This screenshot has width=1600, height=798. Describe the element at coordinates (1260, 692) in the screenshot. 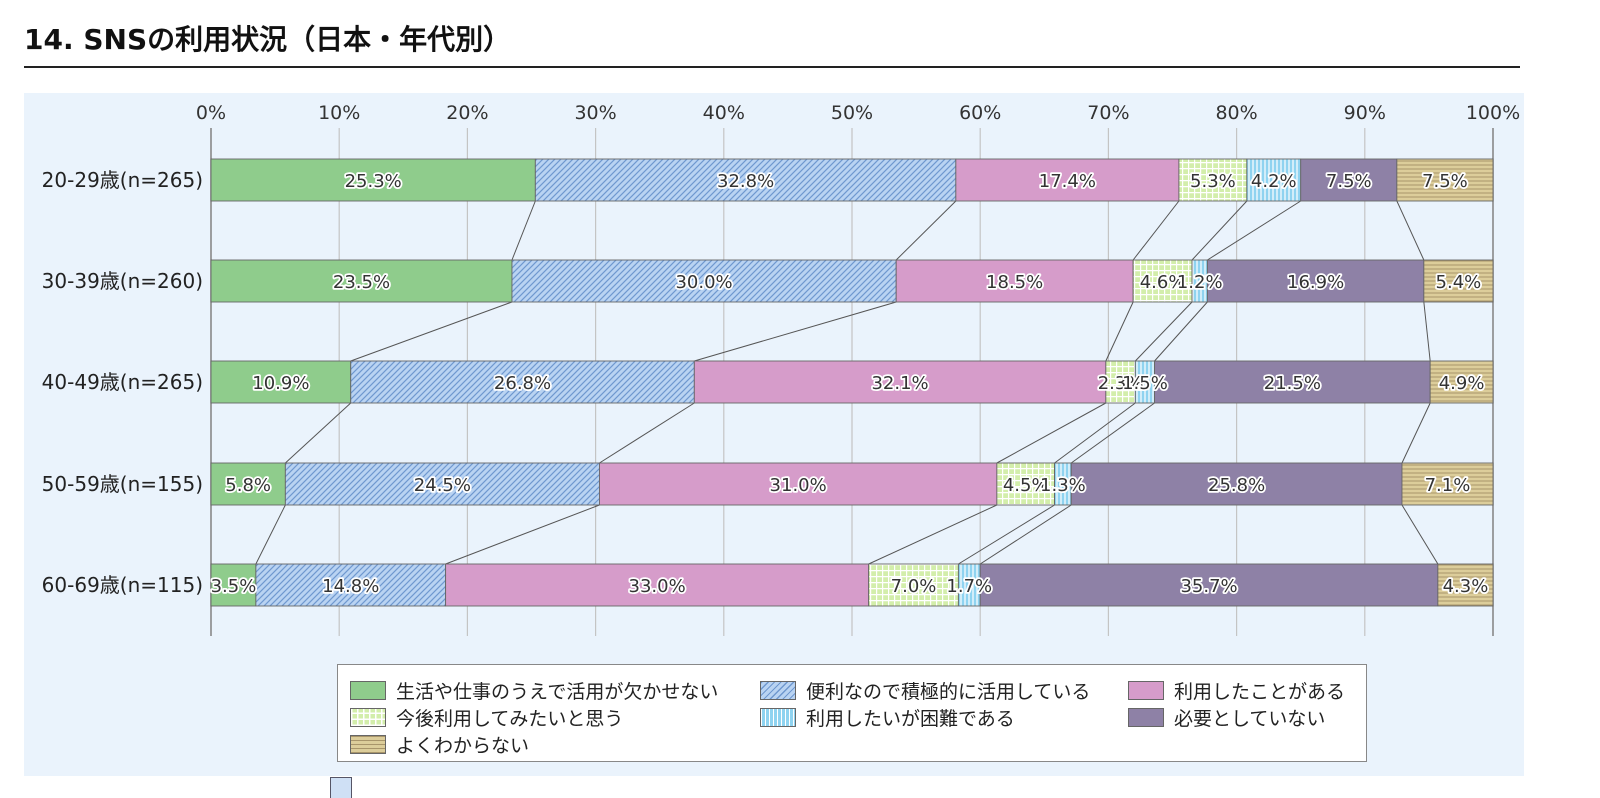

I see `legend-label: 利用したことがある` at that location.